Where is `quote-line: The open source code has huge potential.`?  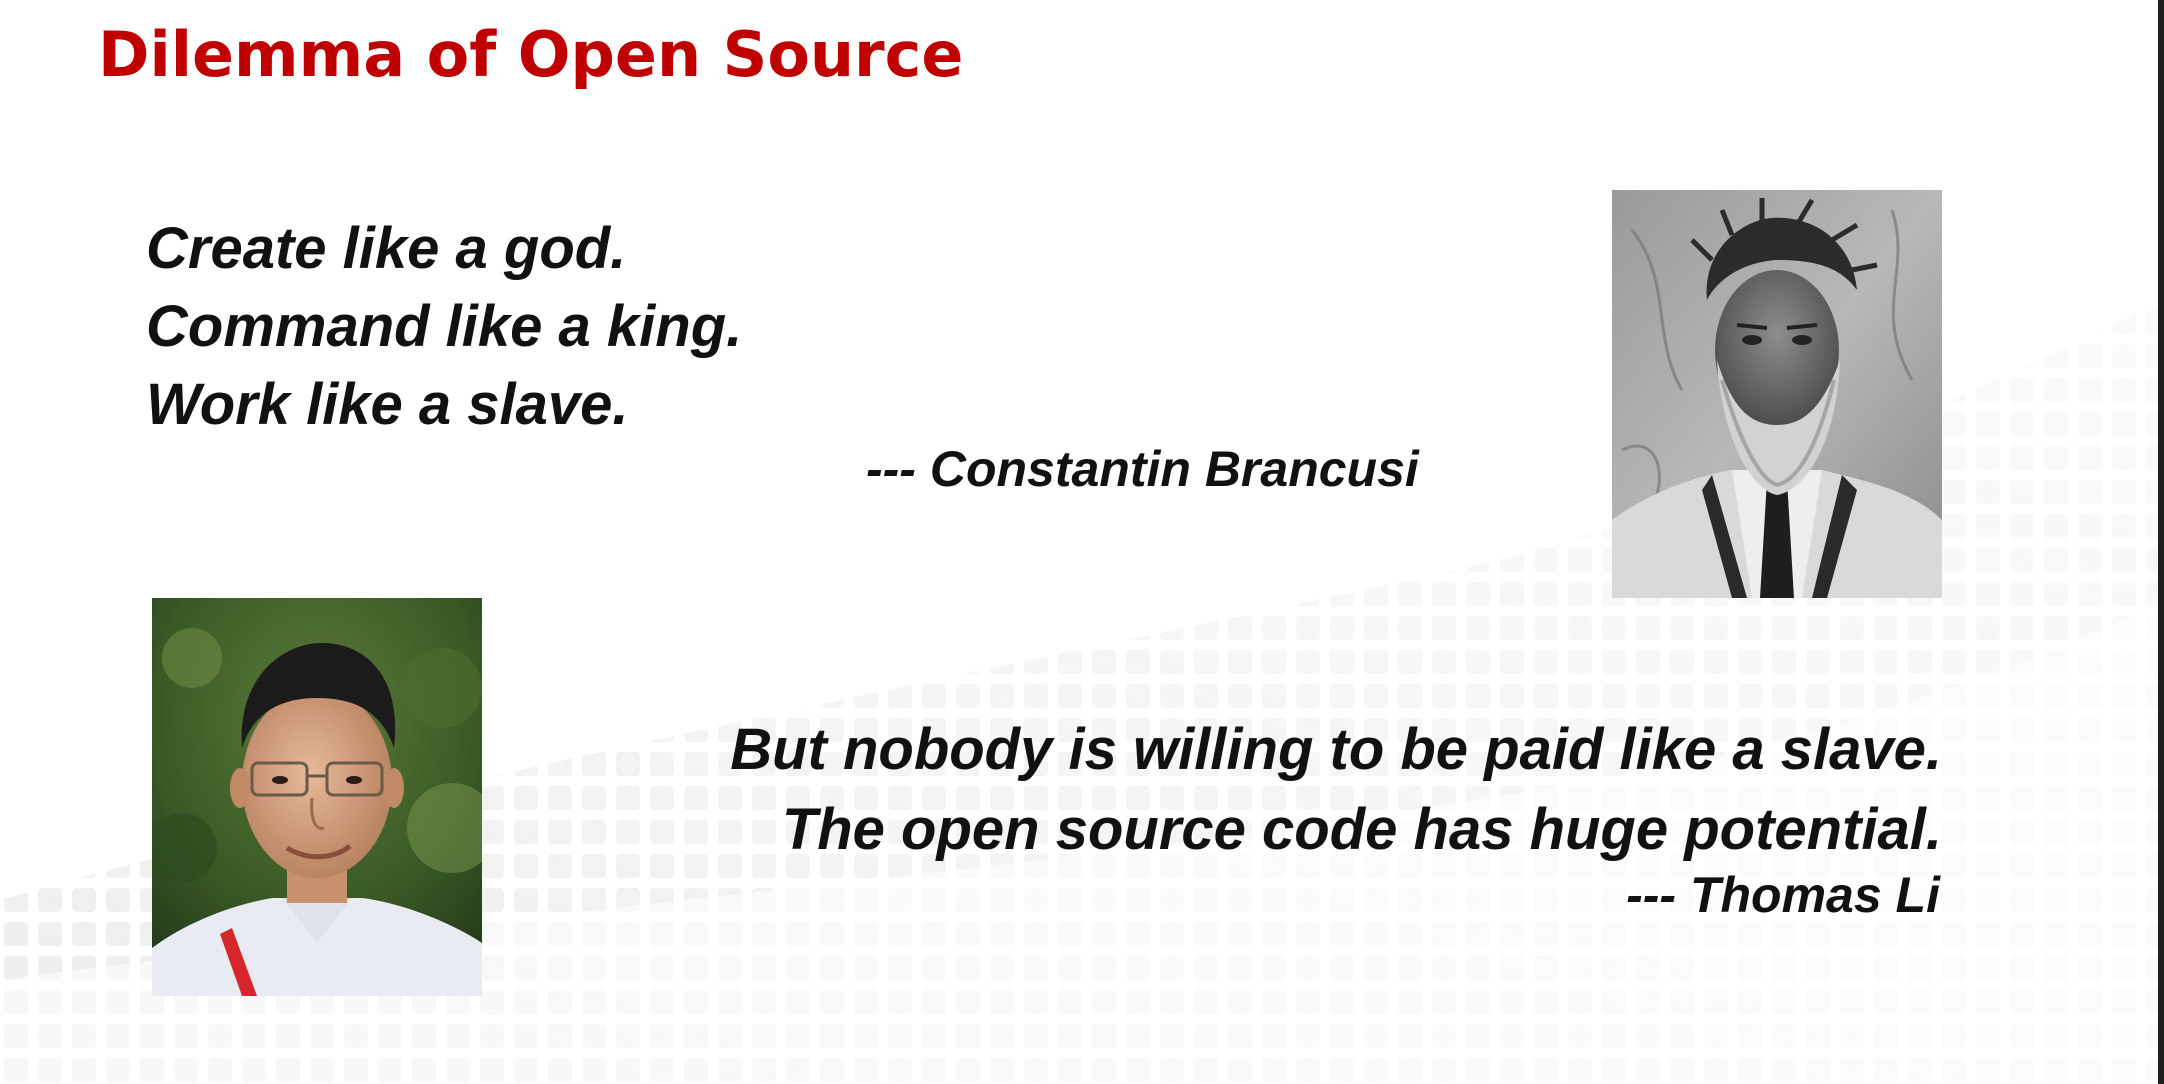
quote-line: The open source code has huge potential. is located at coordinates (1361, 829).